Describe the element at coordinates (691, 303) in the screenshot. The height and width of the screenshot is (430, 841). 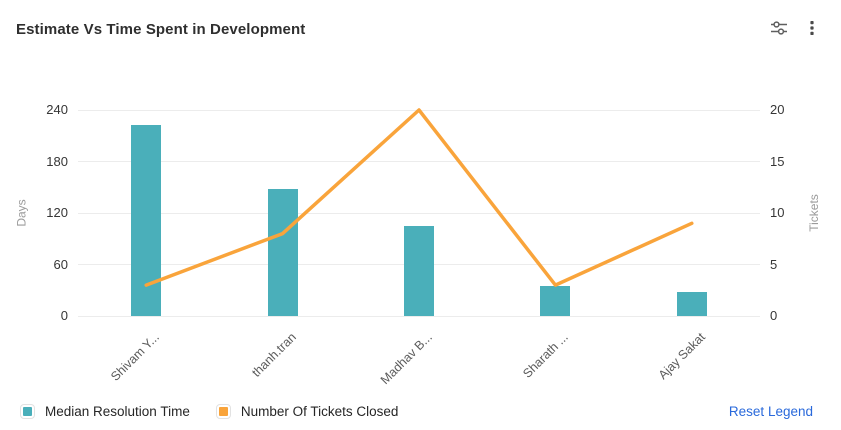
I see `bar-Ajay Sakat` at that location.